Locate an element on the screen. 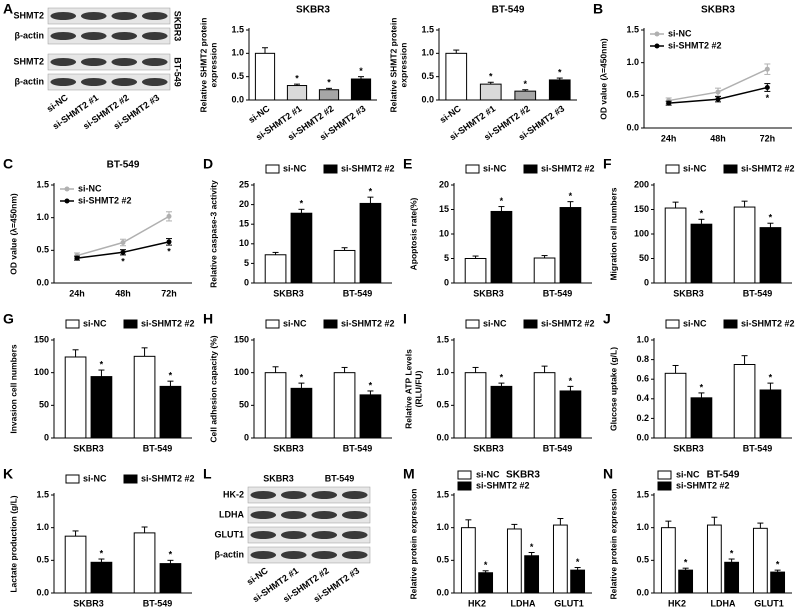 This screenshot has width=800, height=615. y-axis-label: Relative caspase-3 activity is located at coordinates (213, 234).